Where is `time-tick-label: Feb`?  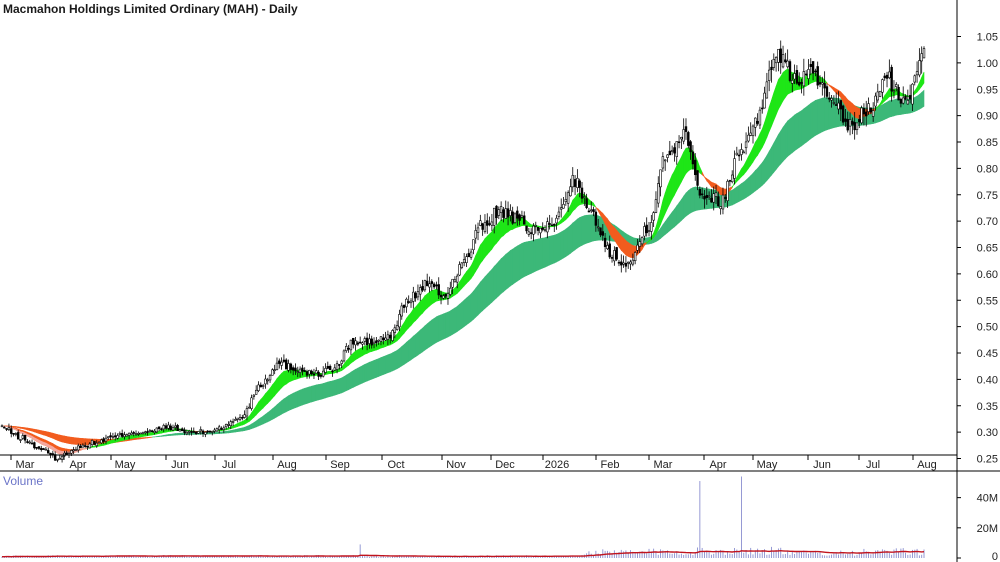
time-tick-label: Feb is located at coordinates (610, 465).